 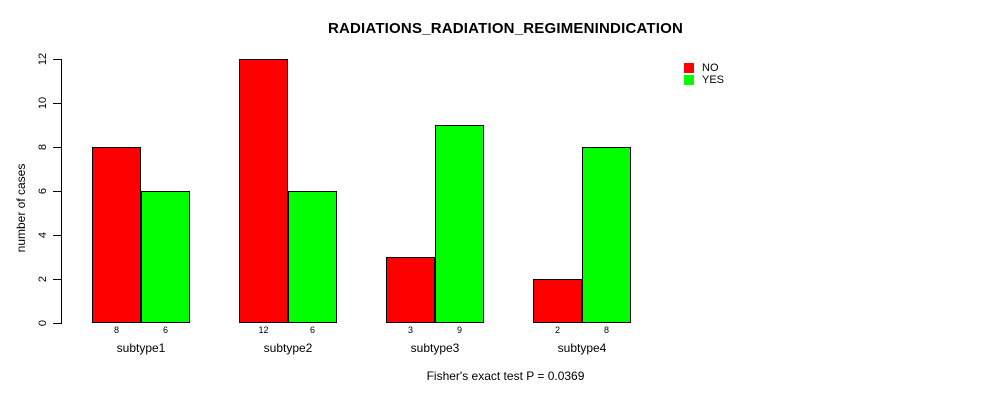 What do you see at coordinates (505, 28) in the screenshot?
I see `chart-title: RADIATIONS_RADIATION_REGIMENINDICATION` at bounding box center [505, 28].